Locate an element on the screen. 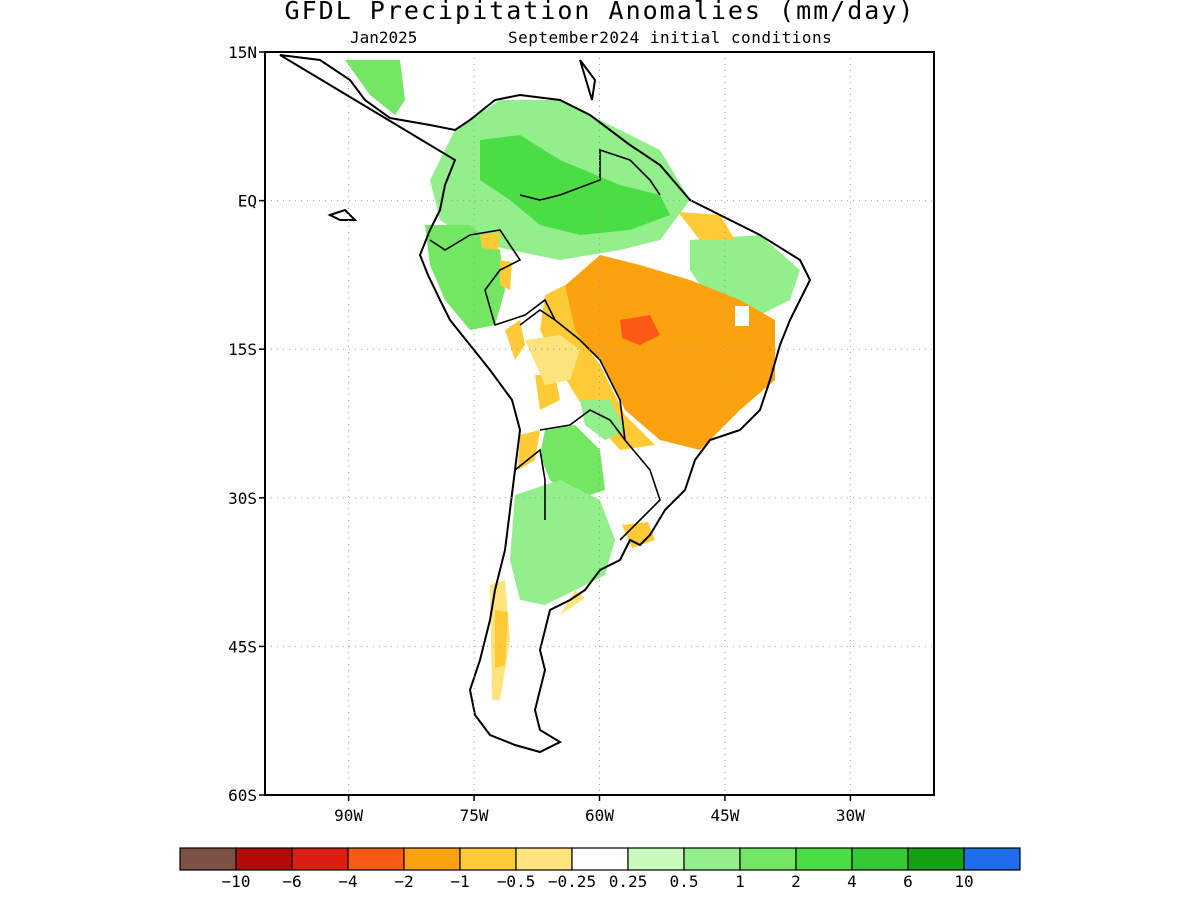  lat-tick-label: 45S is located at coordinates (242, 646).